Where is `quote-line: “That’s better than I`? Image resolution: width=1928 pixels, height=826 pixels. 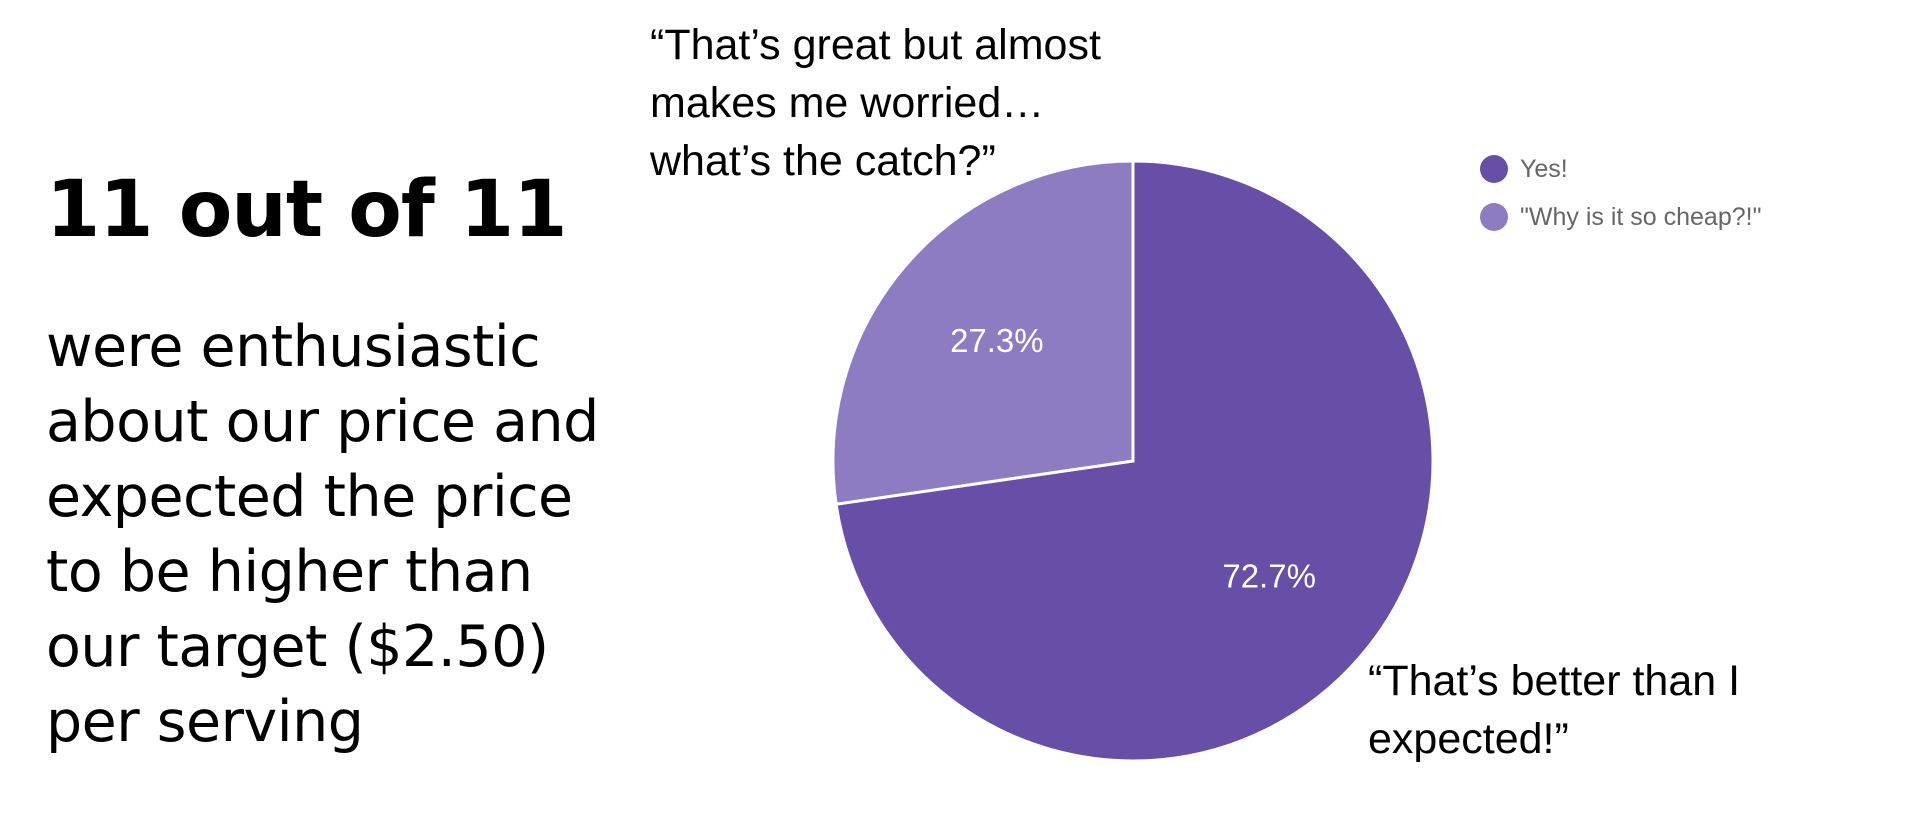
quote-line: “That’s better than I is located at coordinates (1554, 681).